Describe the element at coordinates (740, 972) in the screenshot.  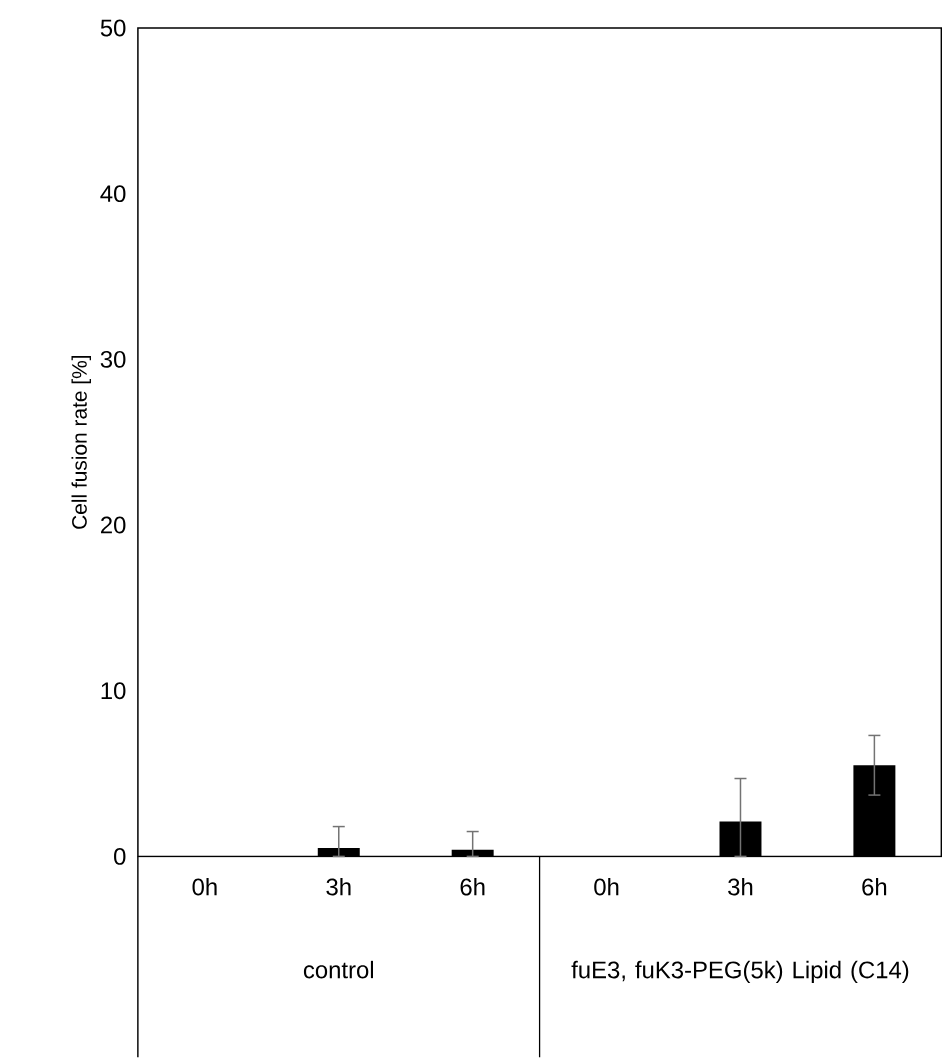
I see `text: fuE3, fuK3-PEG(5k) Lipid (C14)` at that location.